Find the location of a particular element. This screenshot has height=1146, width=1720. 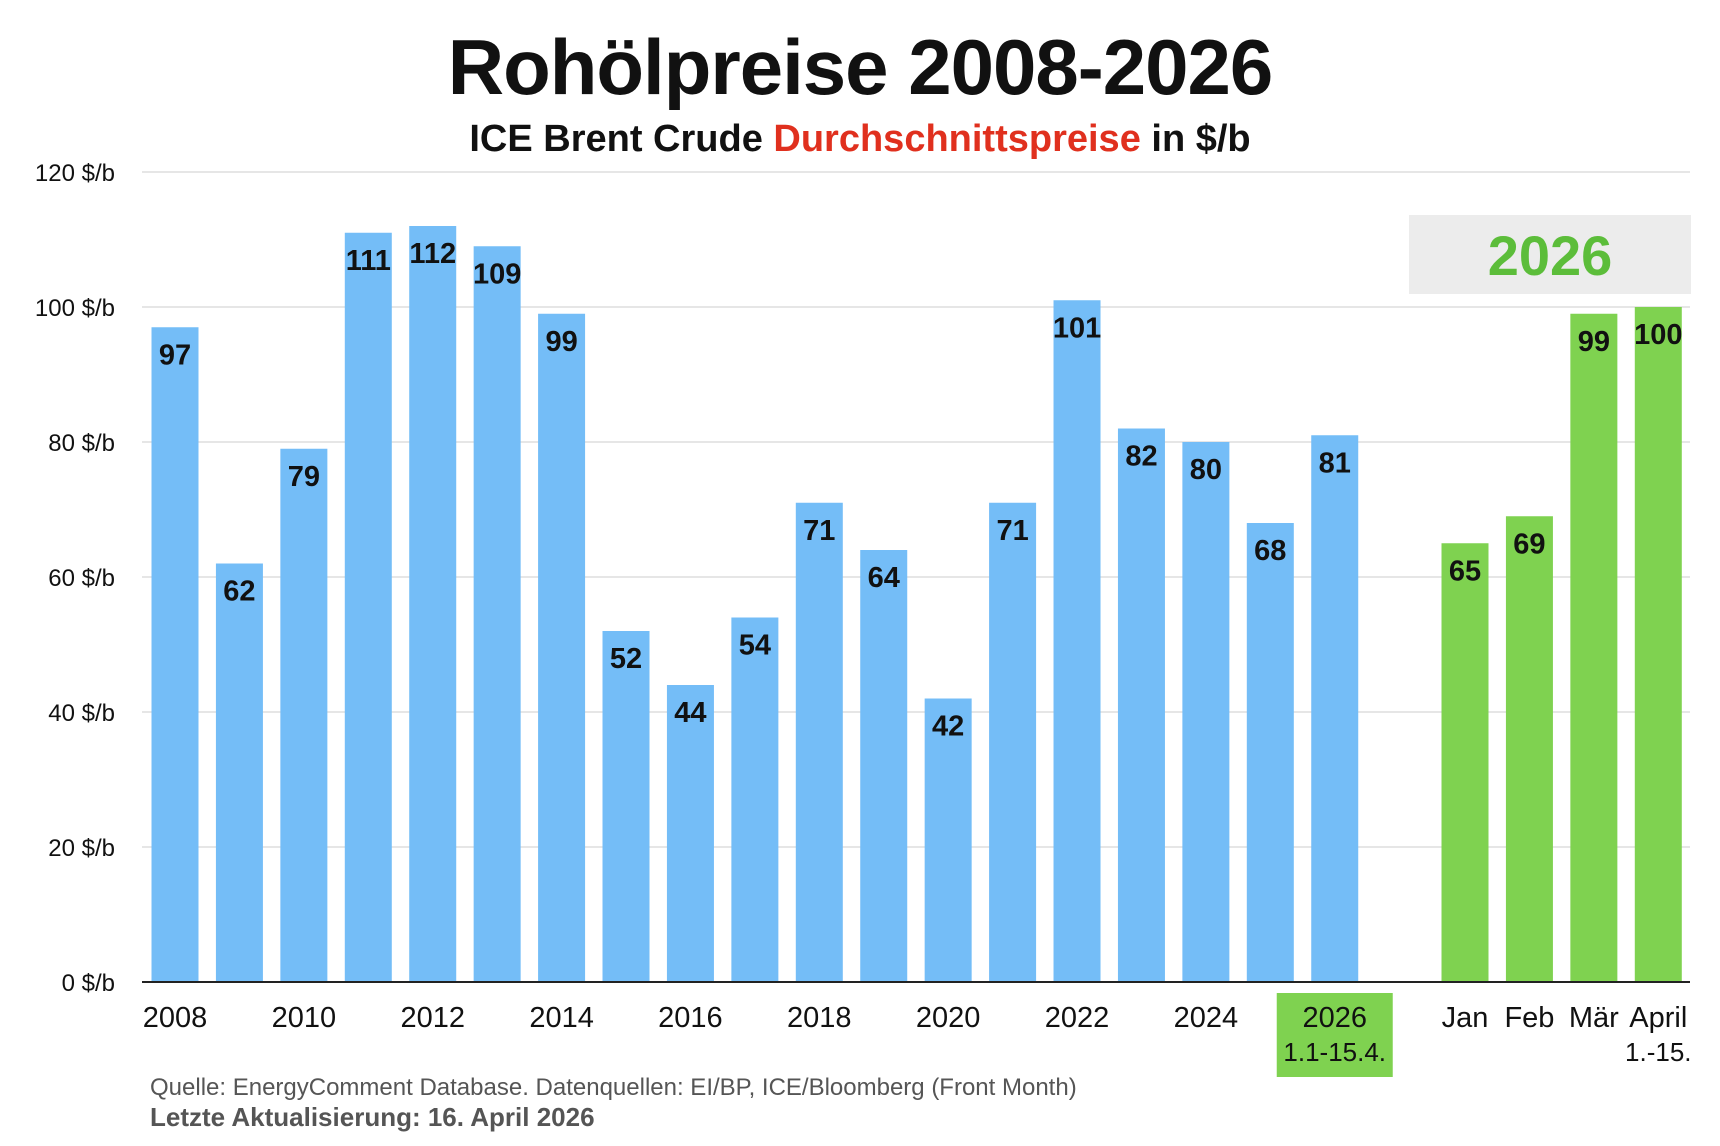

bar-2023 is located at coordinates (1141, 705).